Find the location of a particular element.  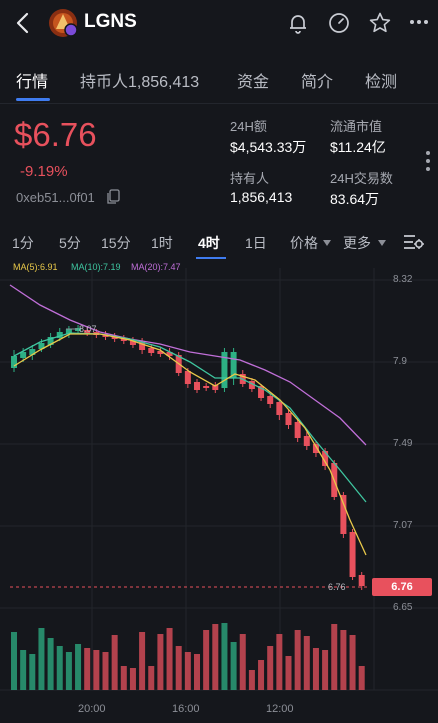

price-axis-label: 8.32 is located at coordinates (403, 279).